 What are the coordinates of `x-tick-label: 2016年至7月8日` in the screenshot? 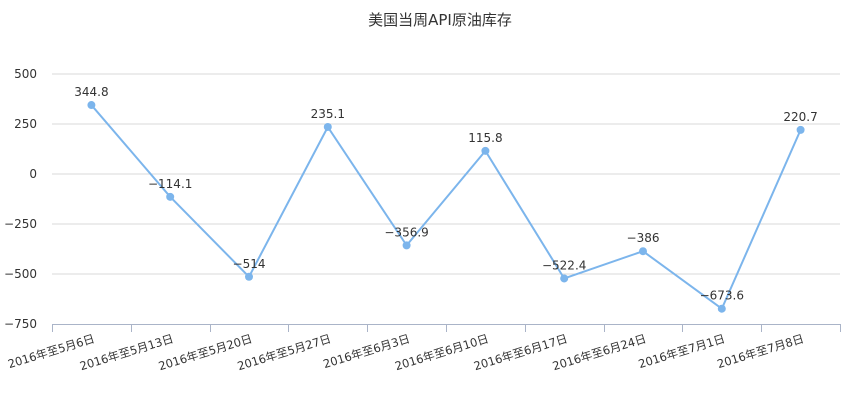 It's located at (760, 351).